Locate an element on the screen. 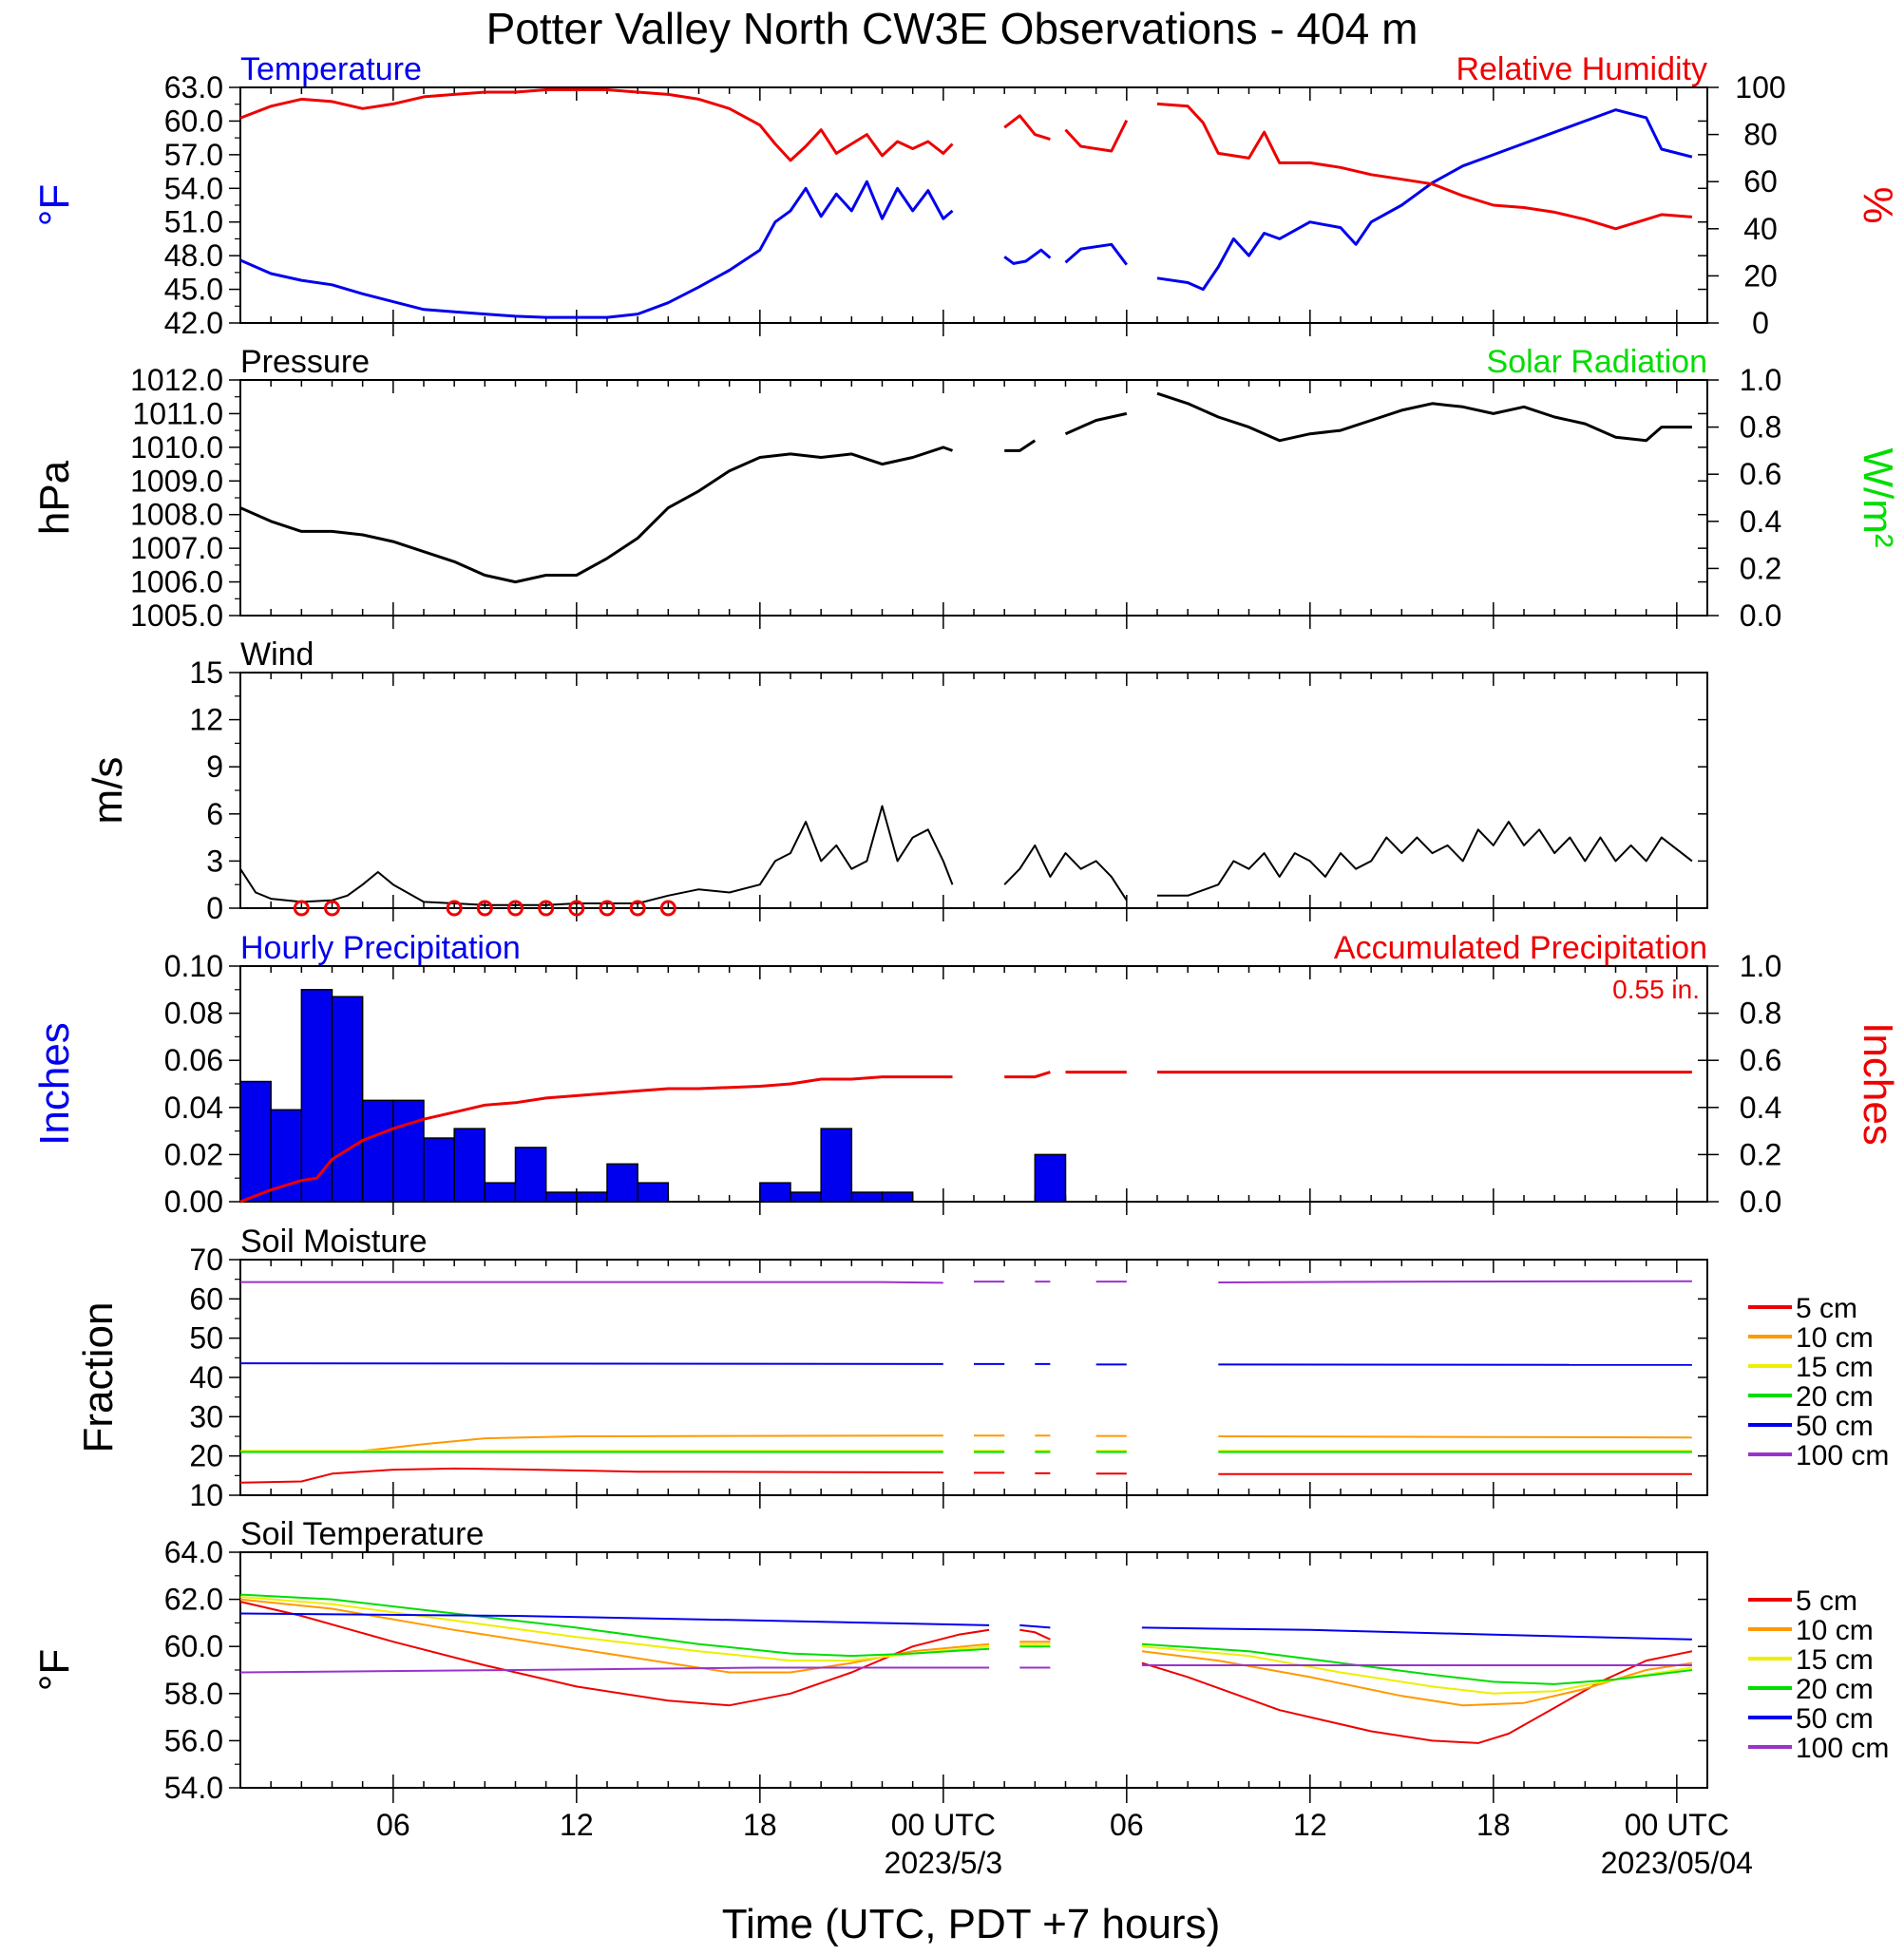  temp_rh-ytick-right: 0 is located at coordinates (1761, 323).